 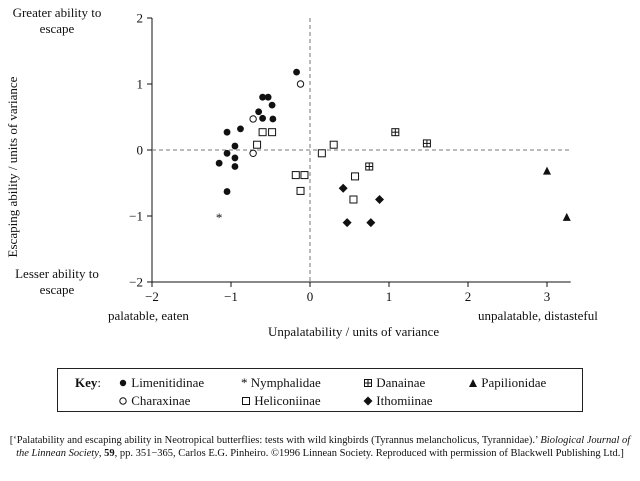 I want to click on open-square-icon, so click(x=246, y=401).